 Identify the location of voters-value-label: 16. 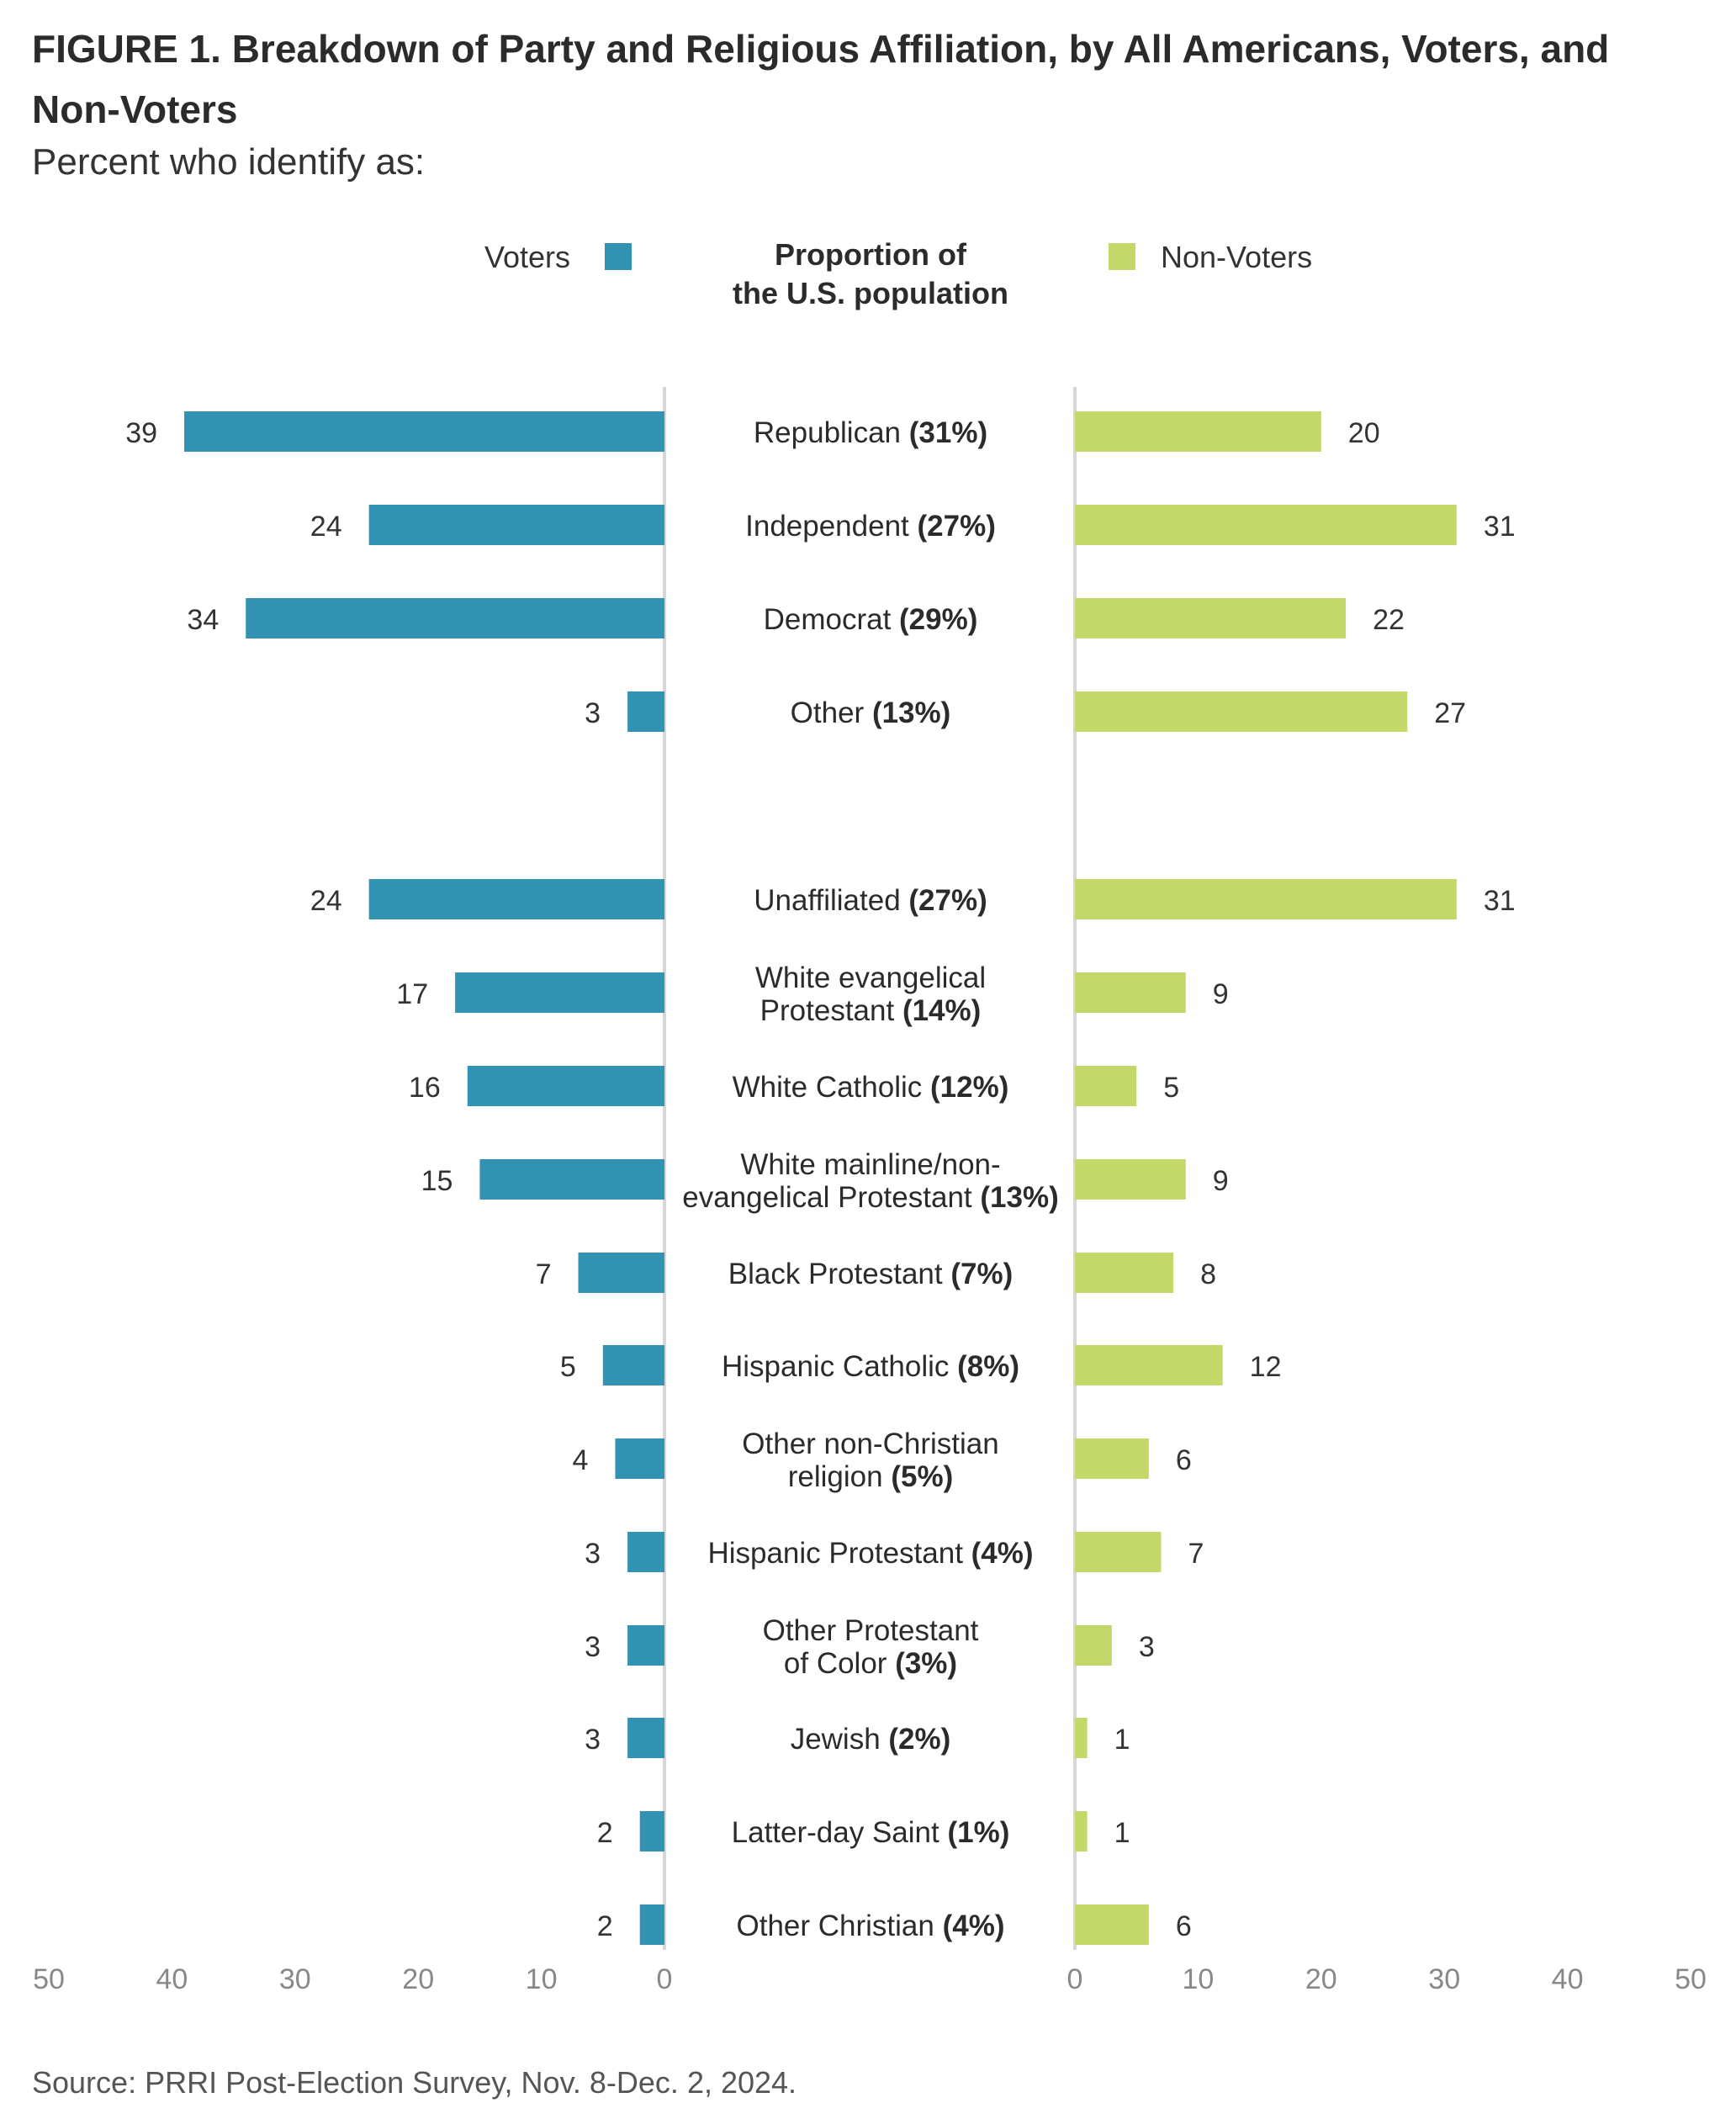
(425, 1088).